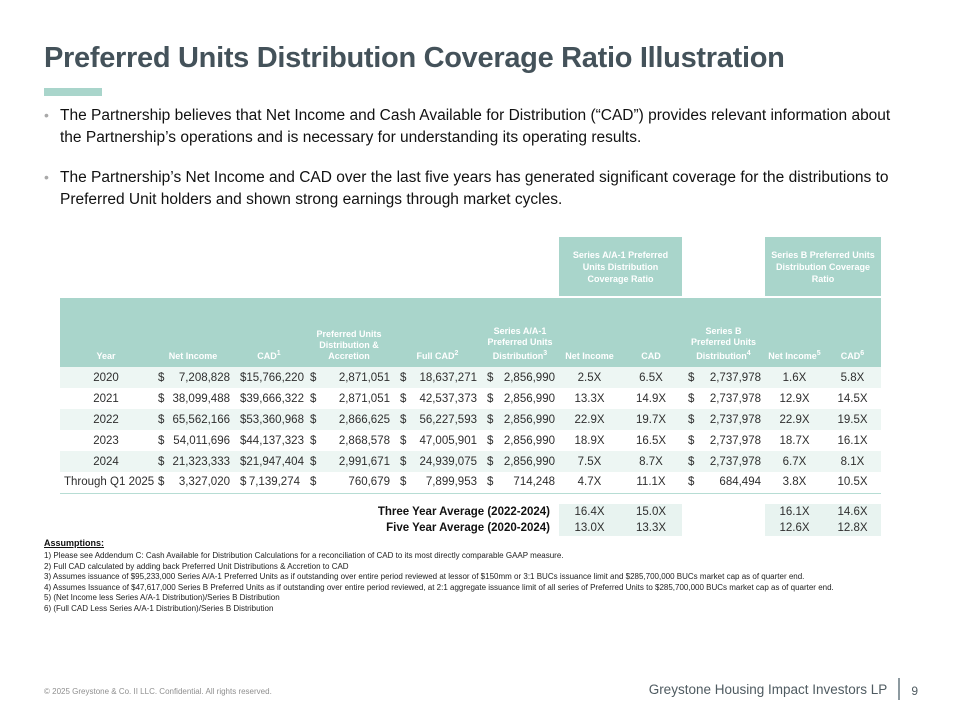 Image resolution: width=960 pixels, height=720 pixels. Describe the element at coordinates (437, 332) in the screenshot. I see `column-header-full-cad: Full CAD2` at that location.